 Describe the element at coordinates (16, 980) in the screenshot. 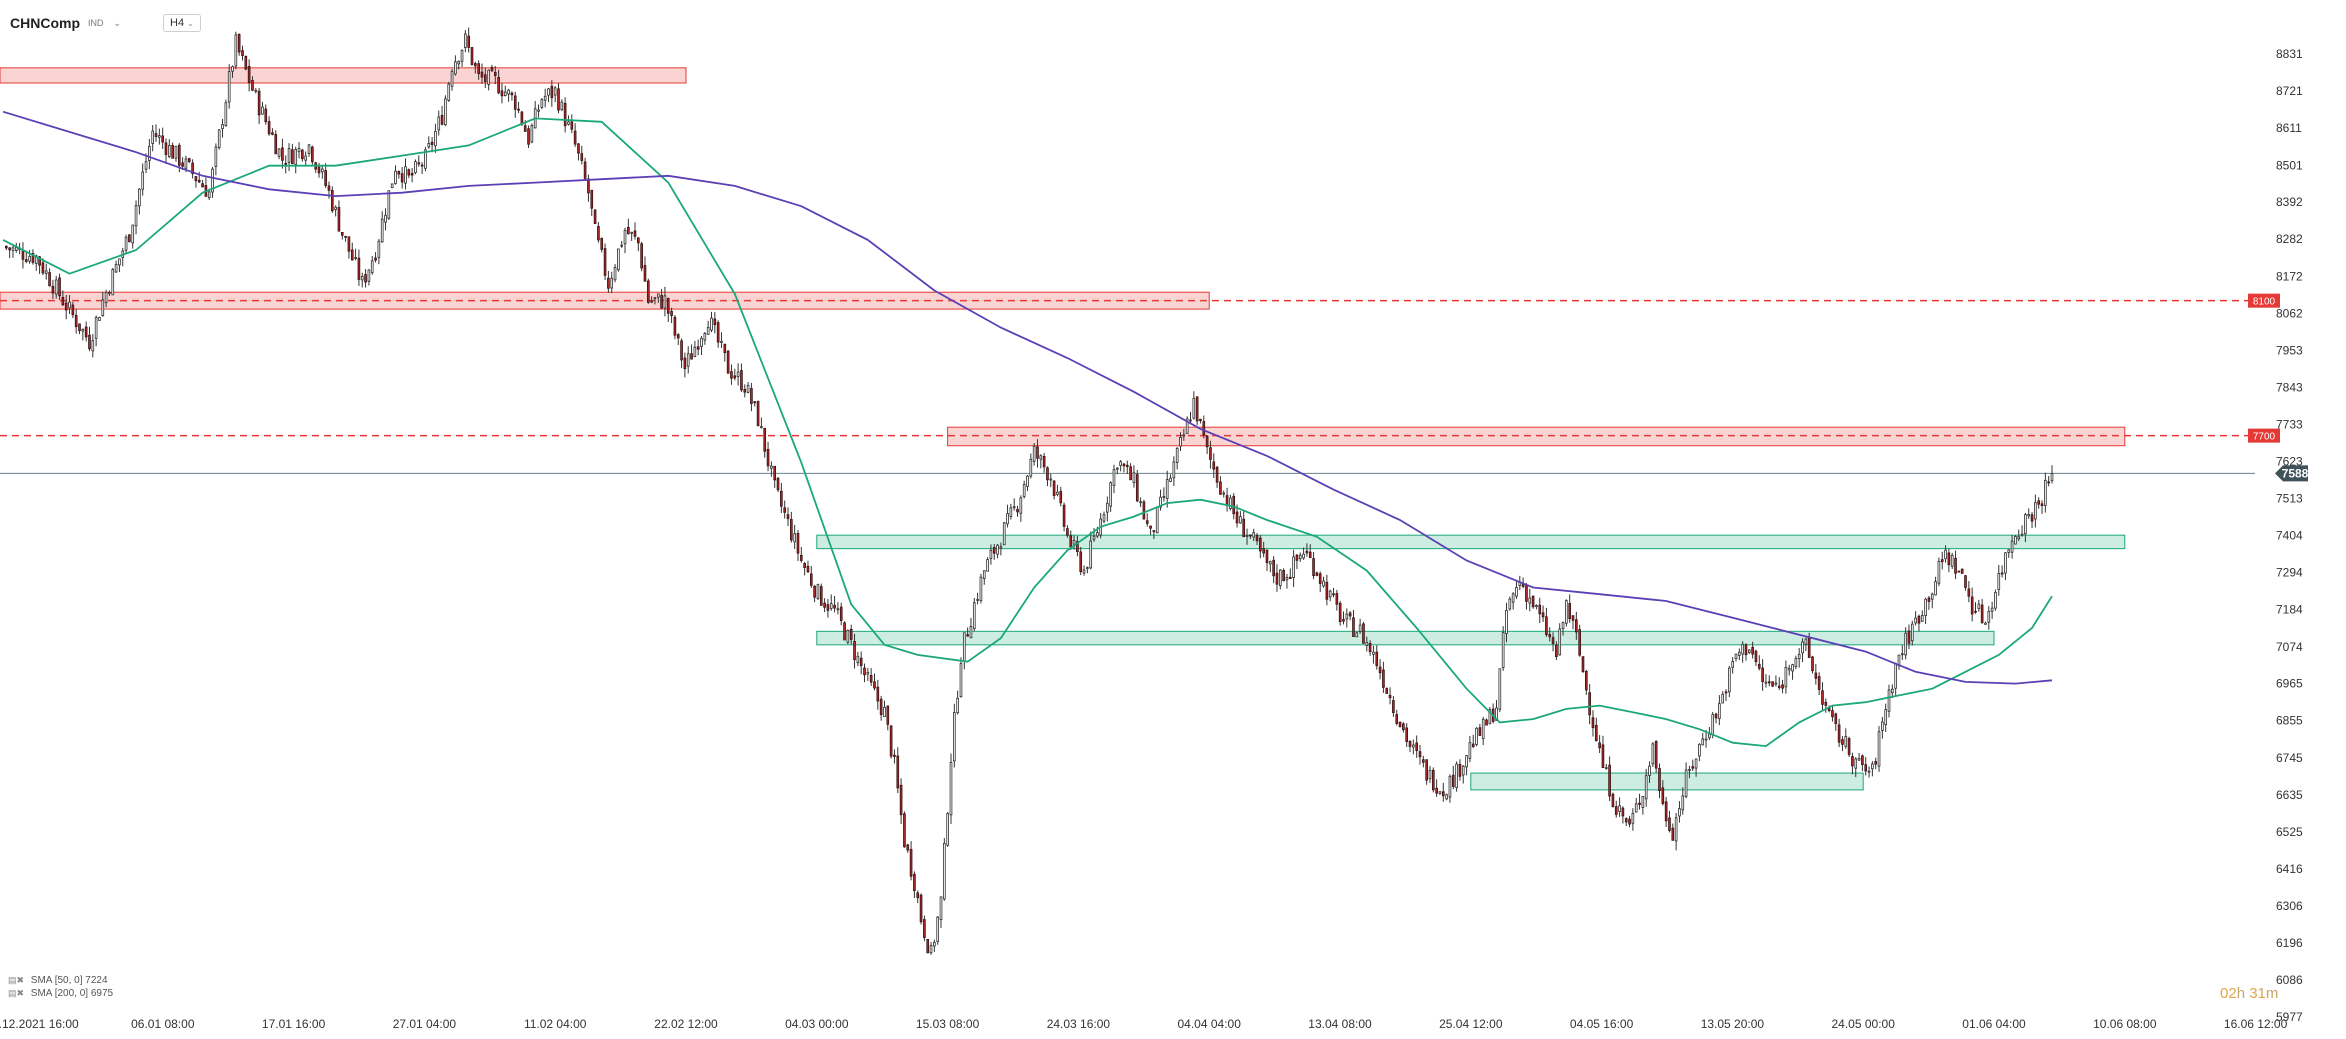

I see `indicator-icon: ▤✖` at that location.